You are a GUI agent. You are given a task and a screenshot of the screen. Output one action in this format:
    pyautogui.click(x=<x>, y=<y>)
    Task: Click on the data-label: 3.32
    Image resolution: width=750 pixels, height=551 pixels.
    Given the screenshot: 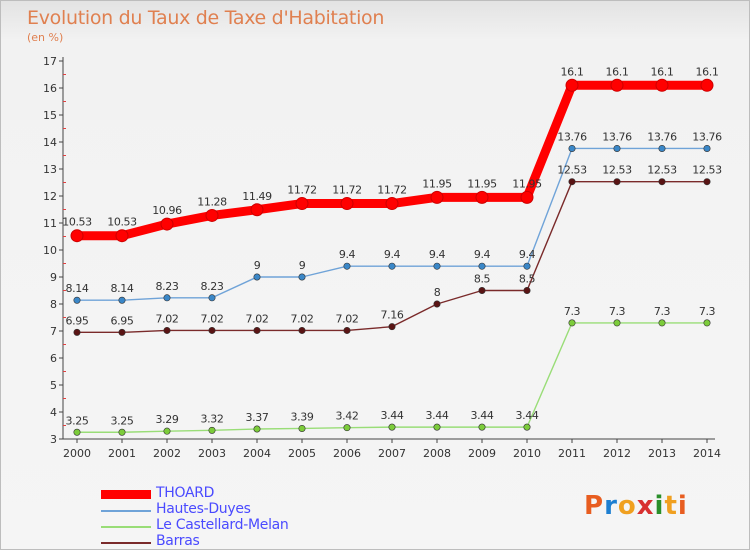 What is the action you would take?
    pyautogui.click(x=212, y=418)
    